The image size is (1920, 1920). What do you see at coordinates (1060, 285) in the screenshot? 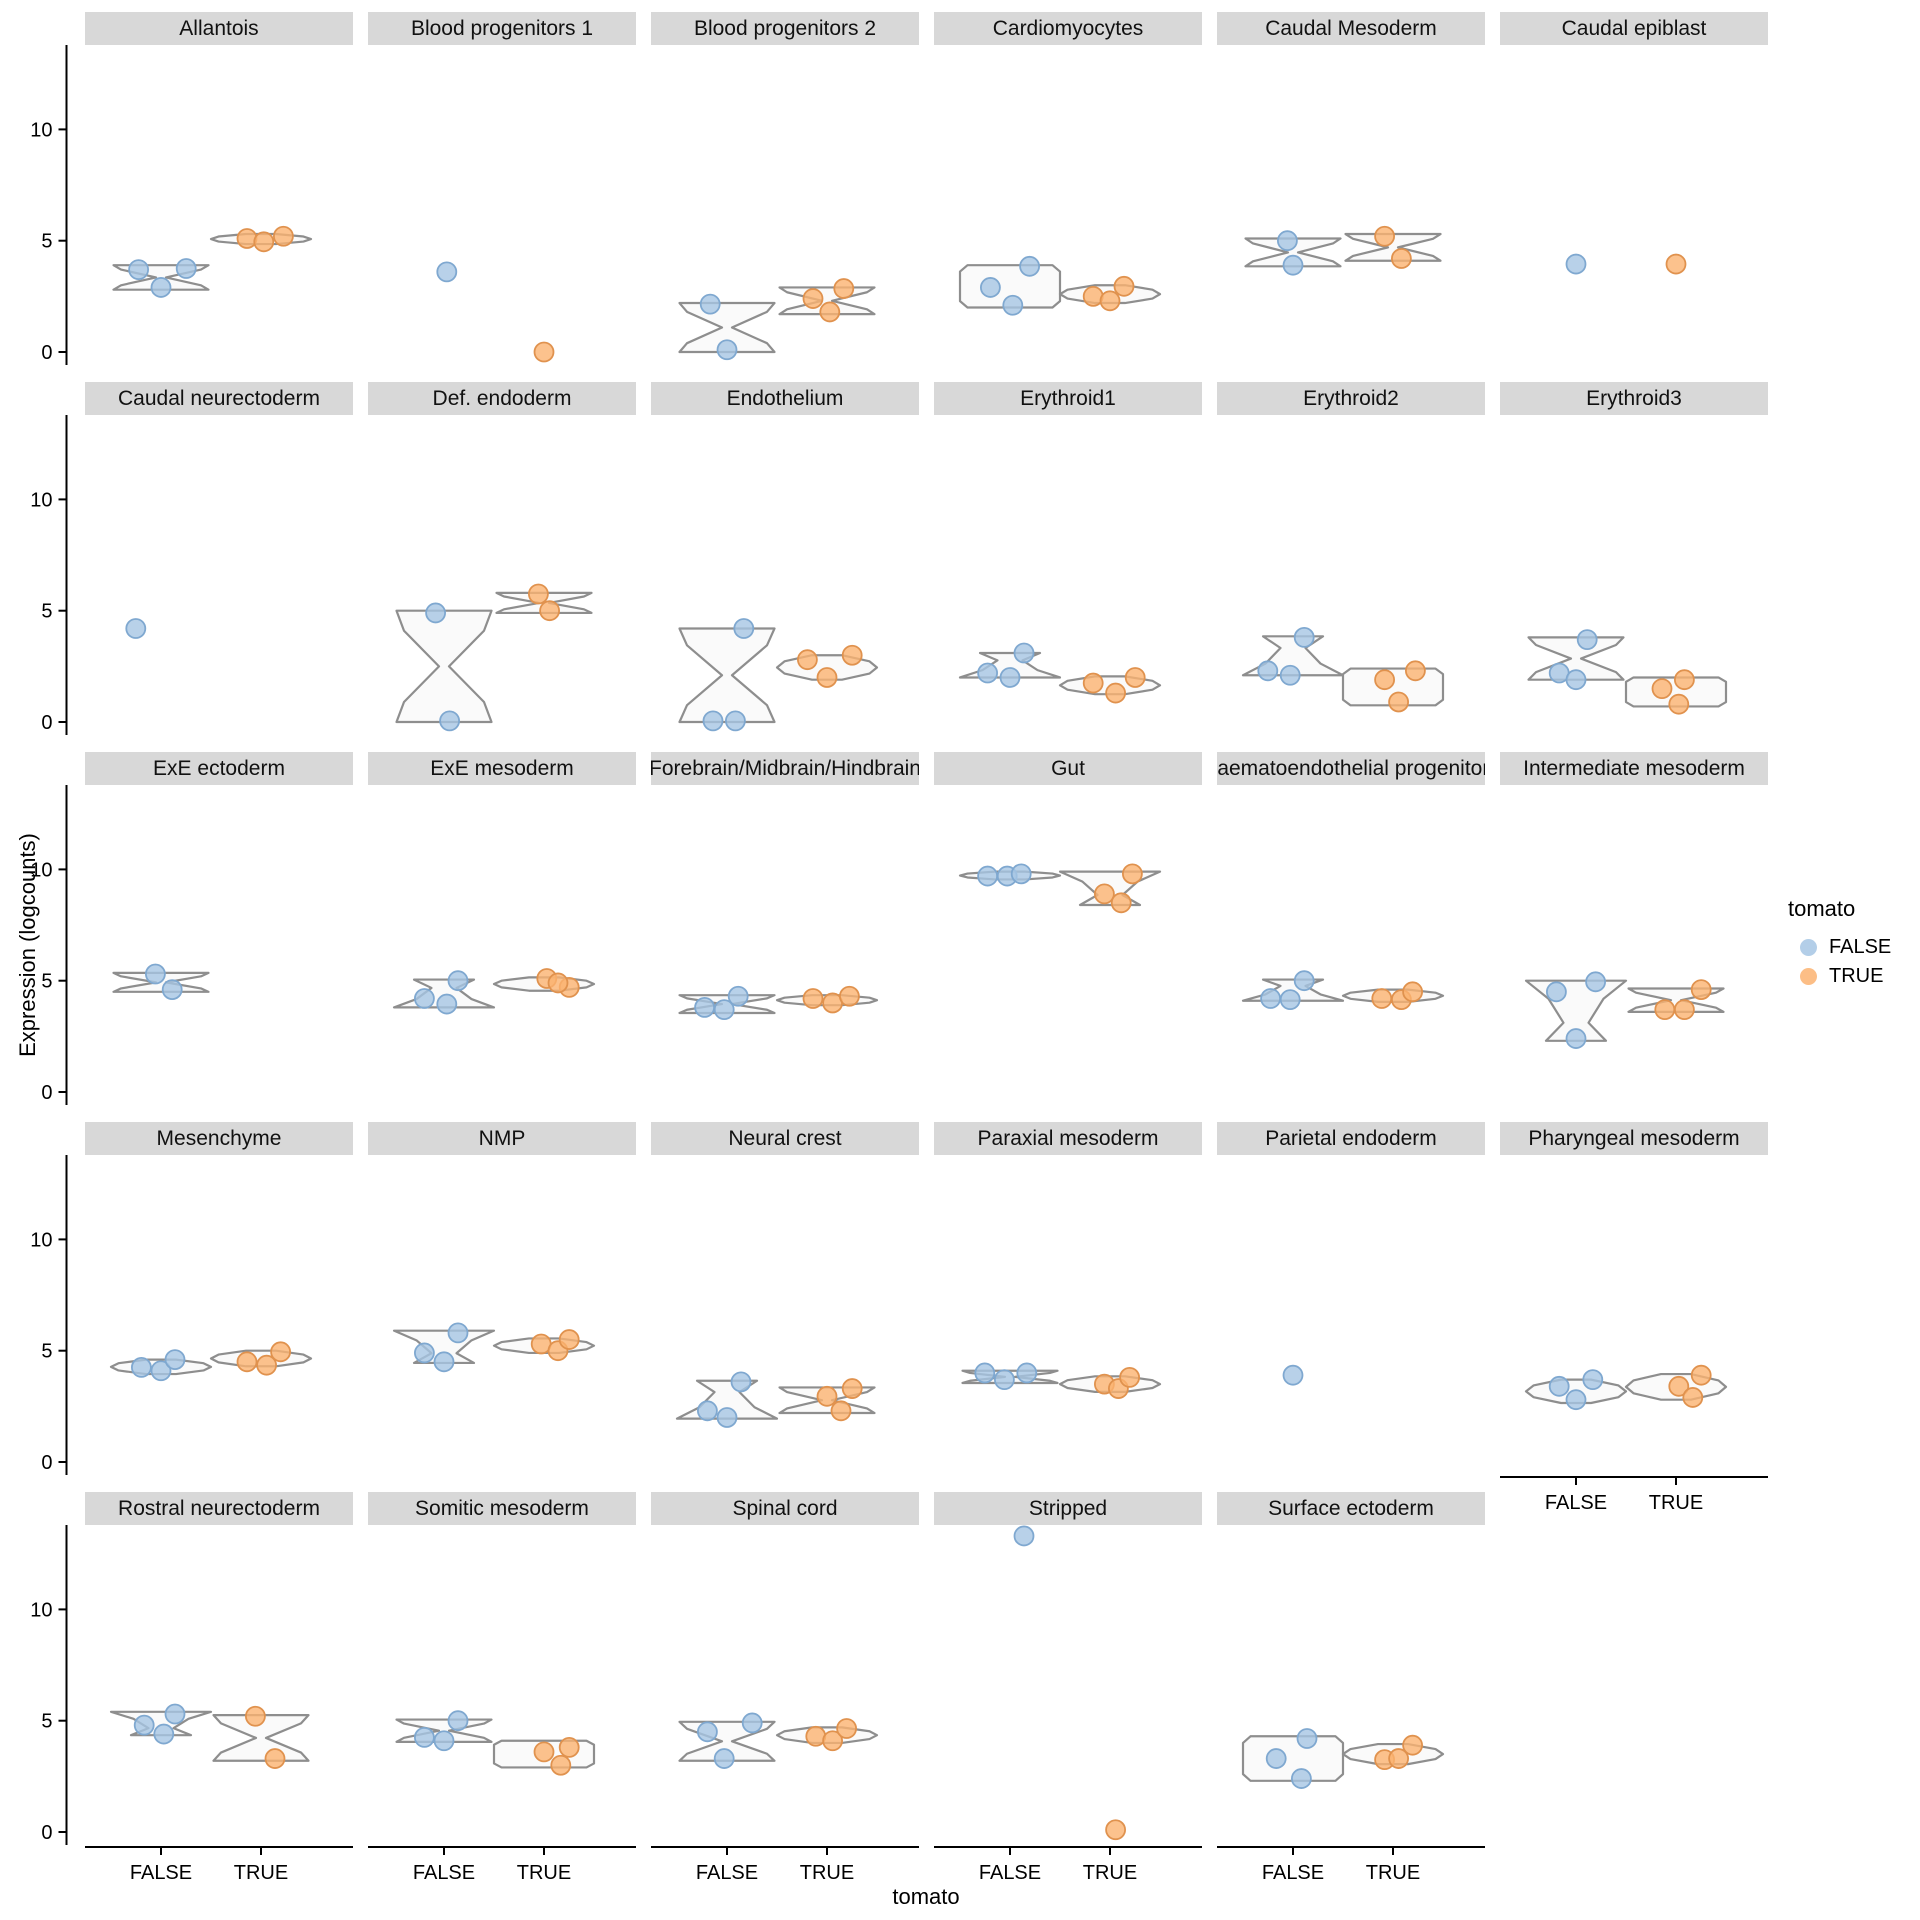
I see `facet-panel-cardiomyocytes` at bounding box center [1060, 285].